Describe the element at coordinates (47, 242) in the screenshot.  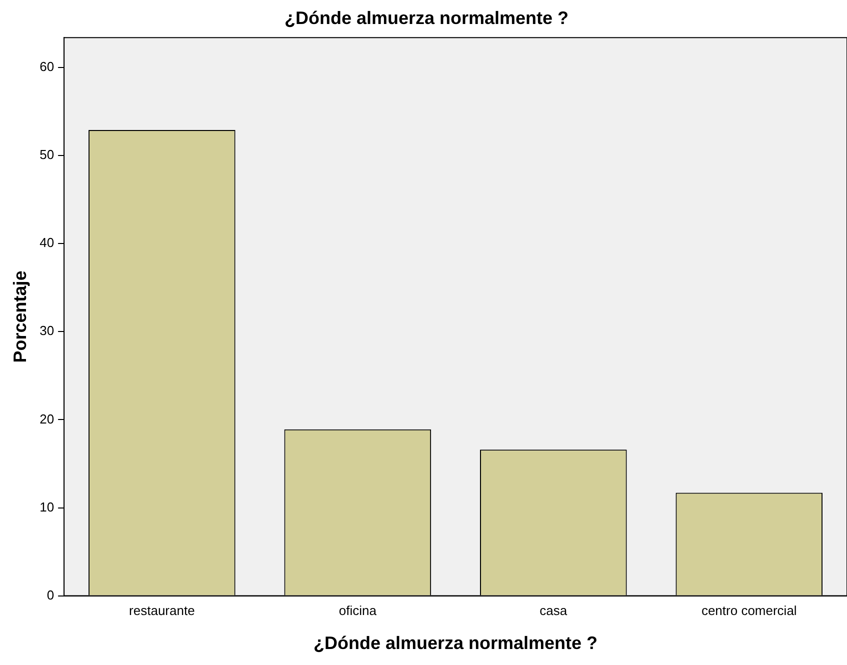
I see `y-tick-label: 40` at that location.